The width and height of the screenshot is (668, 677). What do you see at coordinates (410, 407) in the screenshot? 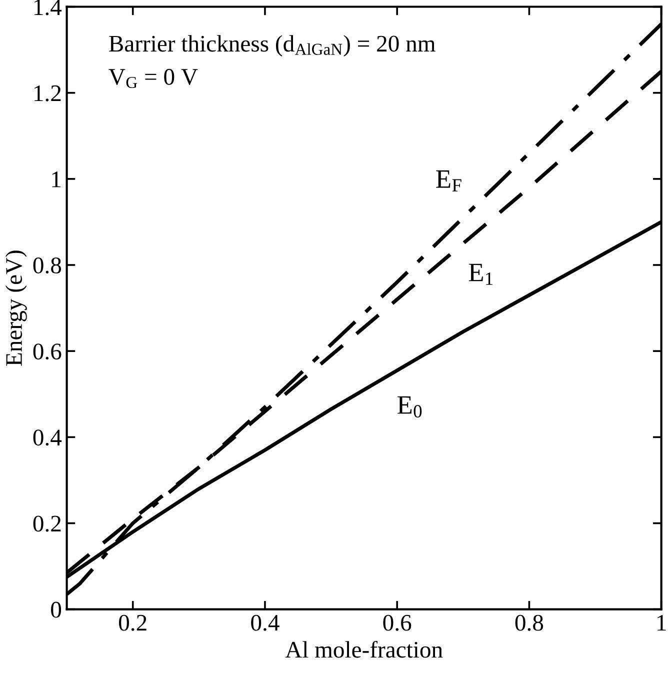
I see `annotation: E$_{0}$` at bounding box center [410, 407].